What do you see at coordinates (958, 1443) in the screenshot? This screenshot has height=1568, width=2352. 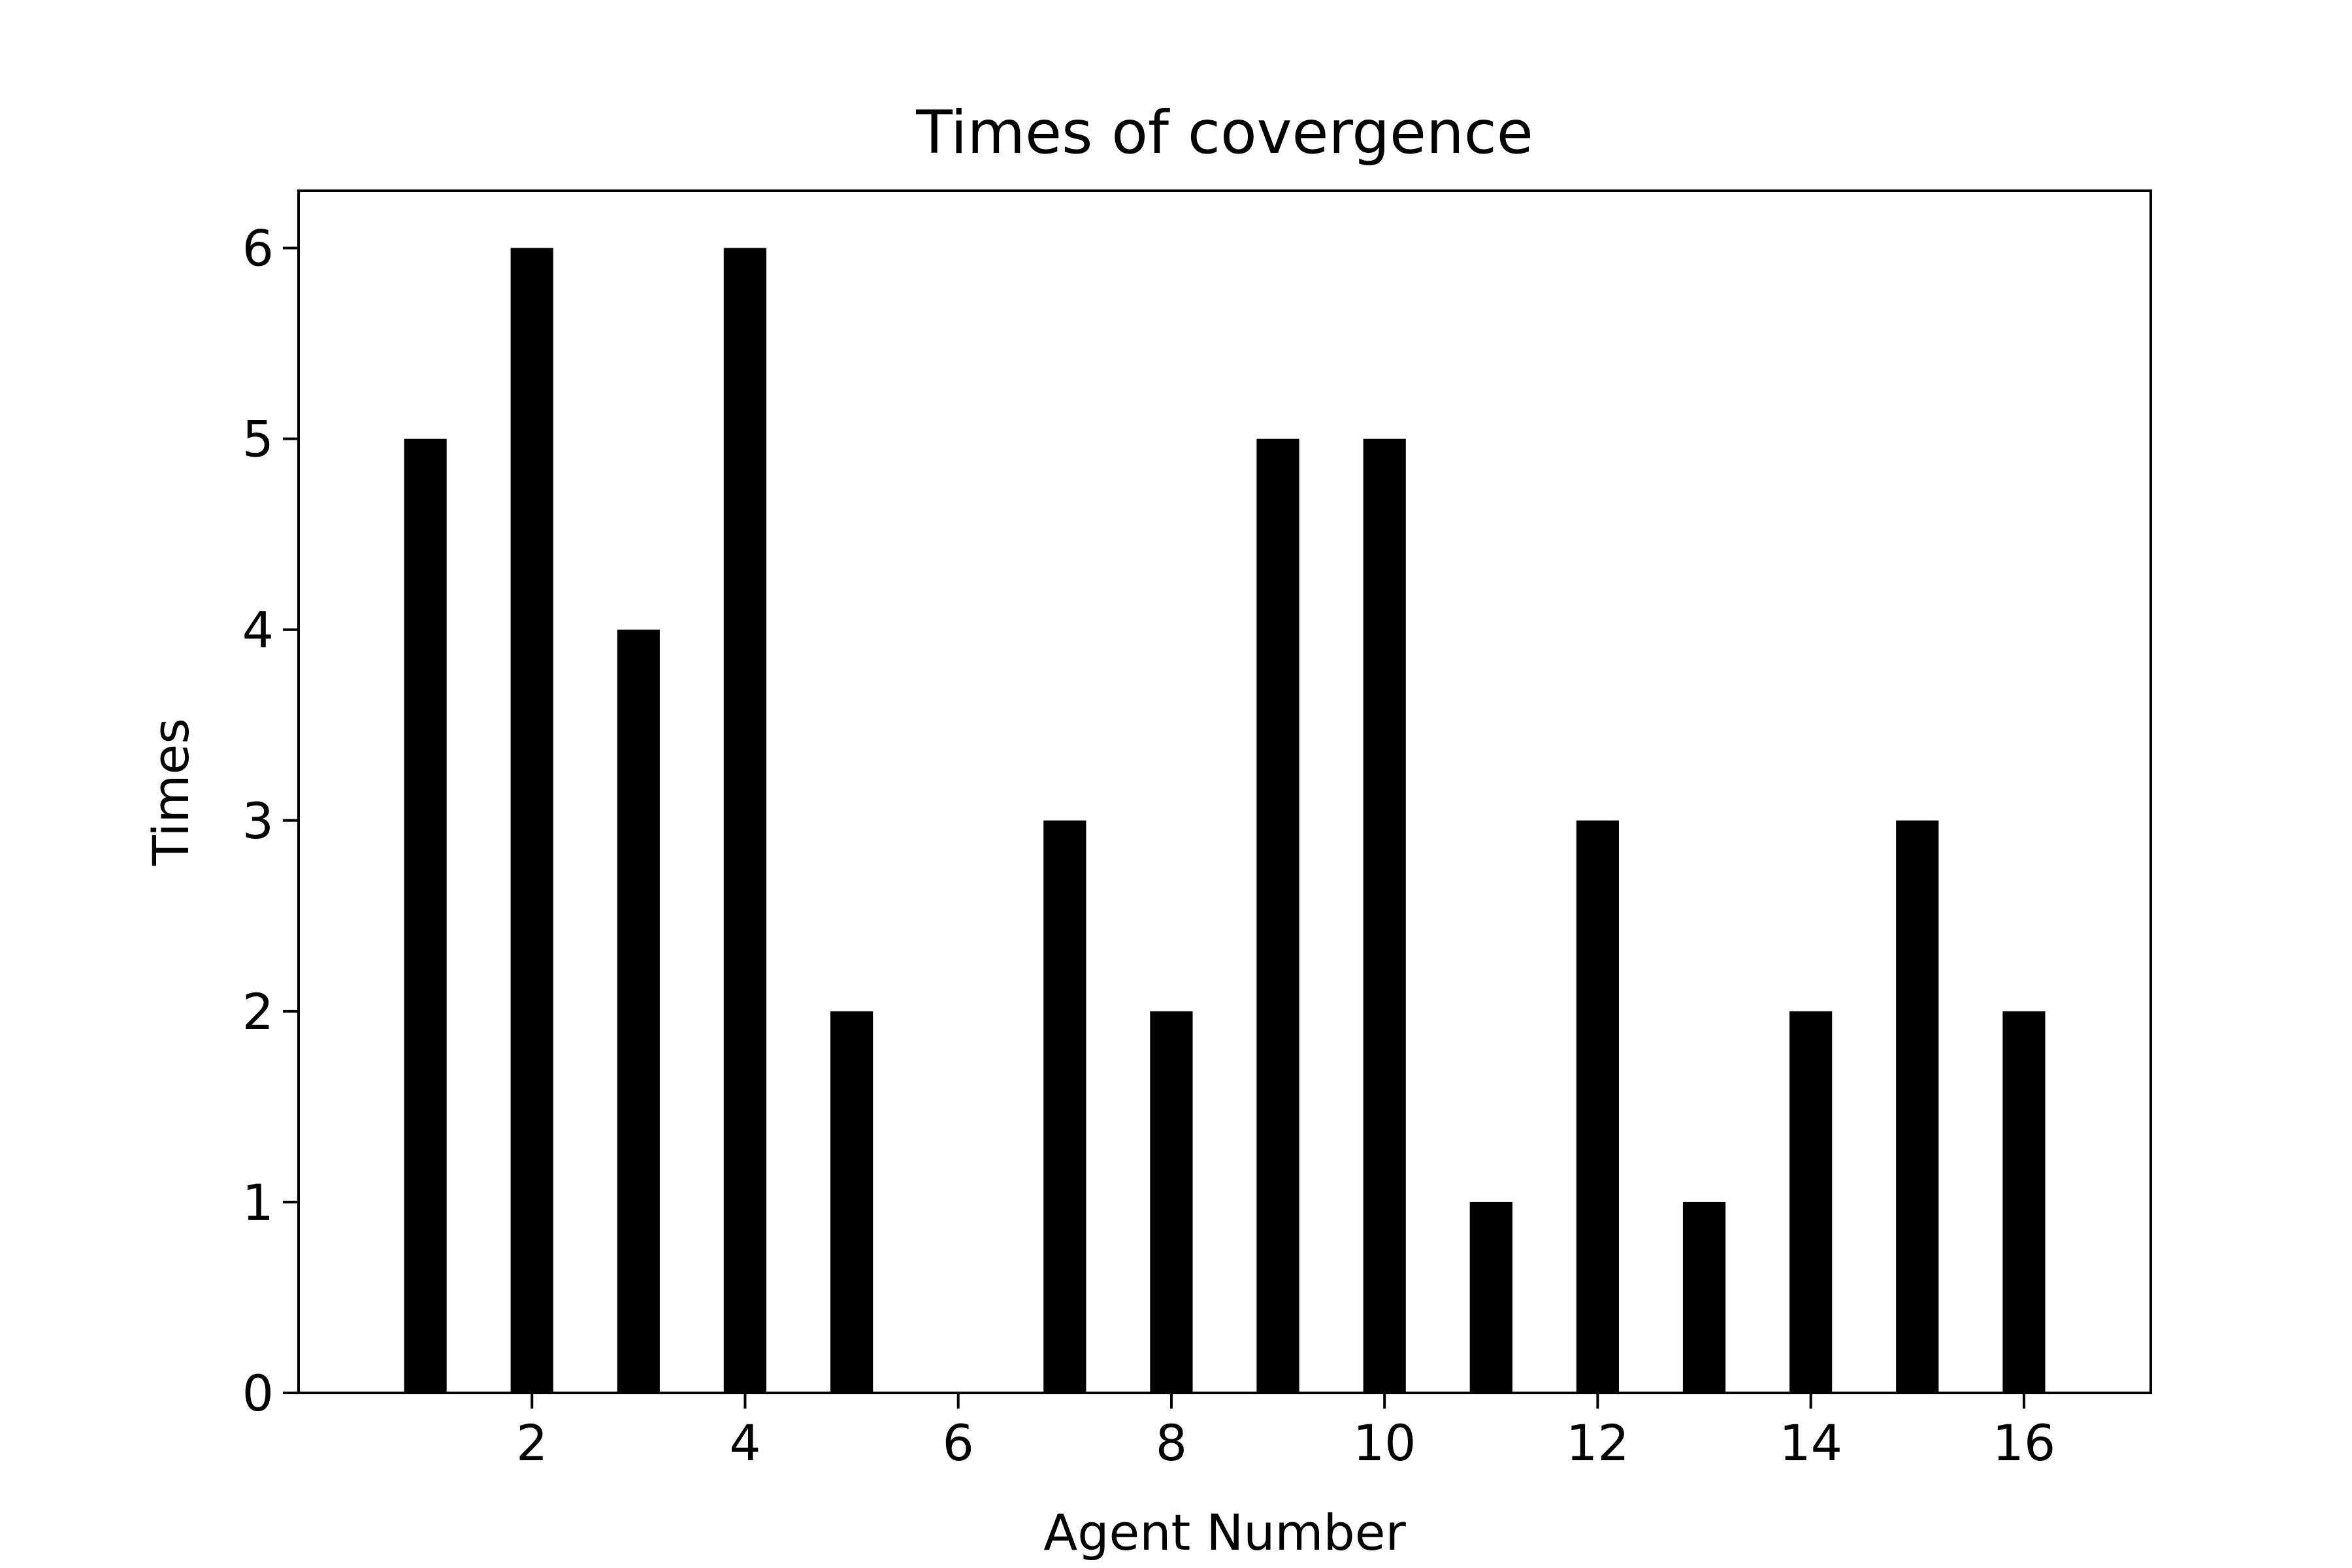 I see `x-tick-label-6: 6` at bounding box center [958, 1443].